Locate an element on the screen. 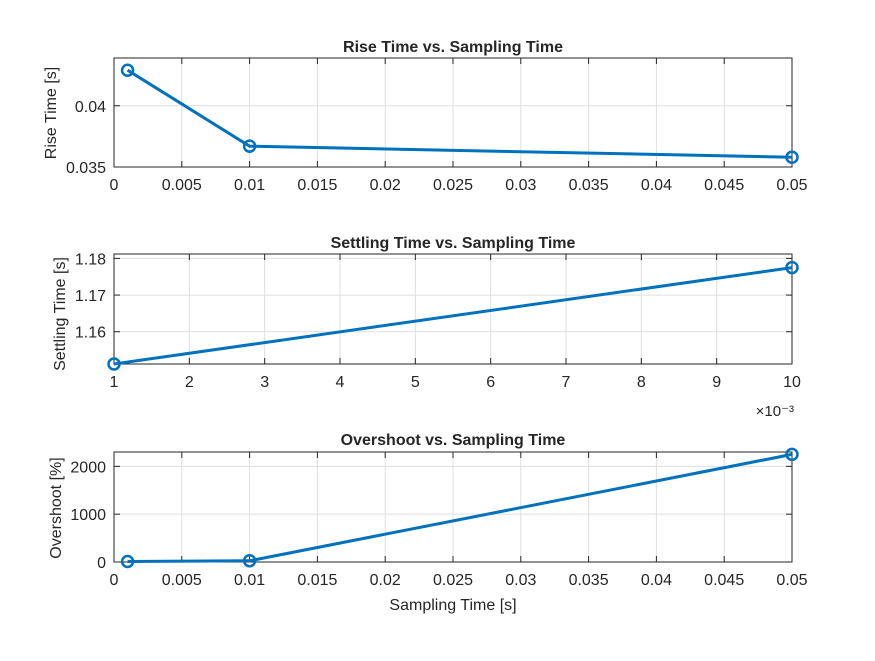  overshoot-title: Overshoot vs. Sampling Time is located at coordinates (453, 440).